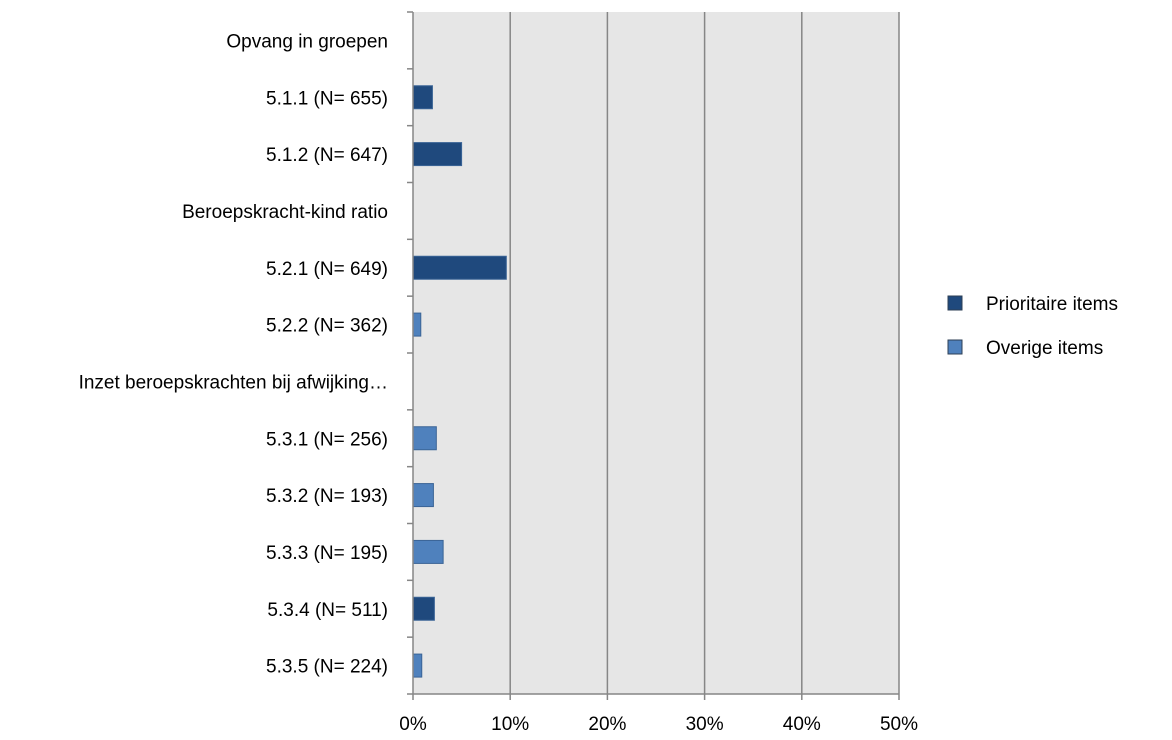 This screenshot has height=740, width=1172. Describe the element at coordinates (705, 724) in the screenshot. I see `x-tick-label: 30%` at that location.